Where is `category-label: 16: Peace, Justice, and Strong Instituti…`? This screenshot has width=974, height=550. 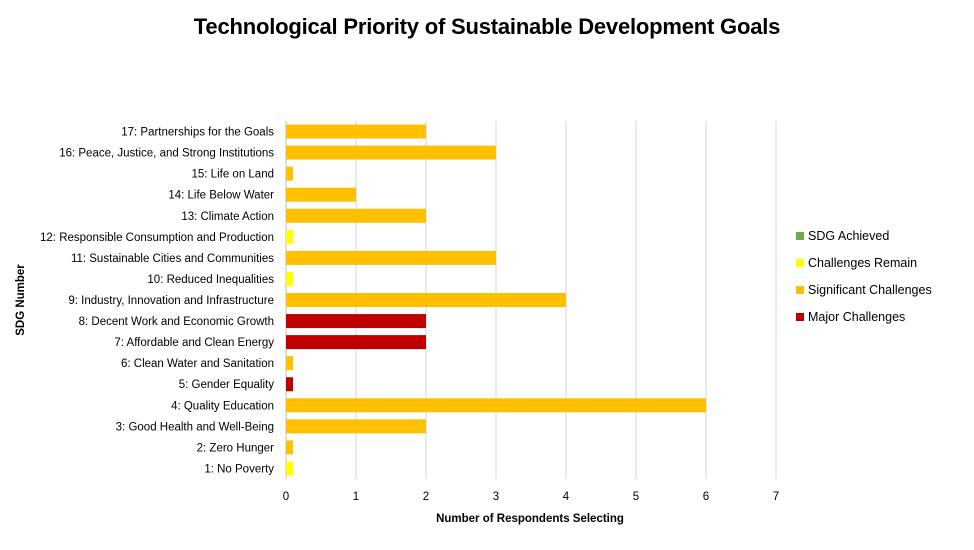
category-label: 16: Peace, Justice, and Strong Instituti… is located at coordinates (166, 154).